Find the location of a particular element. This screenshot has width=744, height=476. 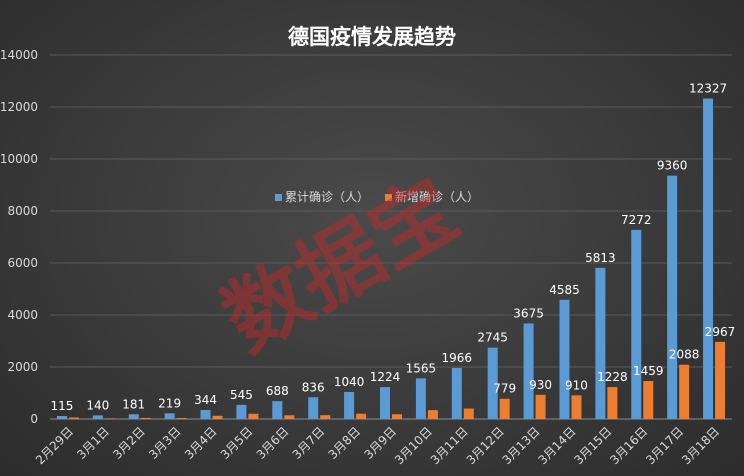

data-label-new: 779 is located at coordinates (504, 389).